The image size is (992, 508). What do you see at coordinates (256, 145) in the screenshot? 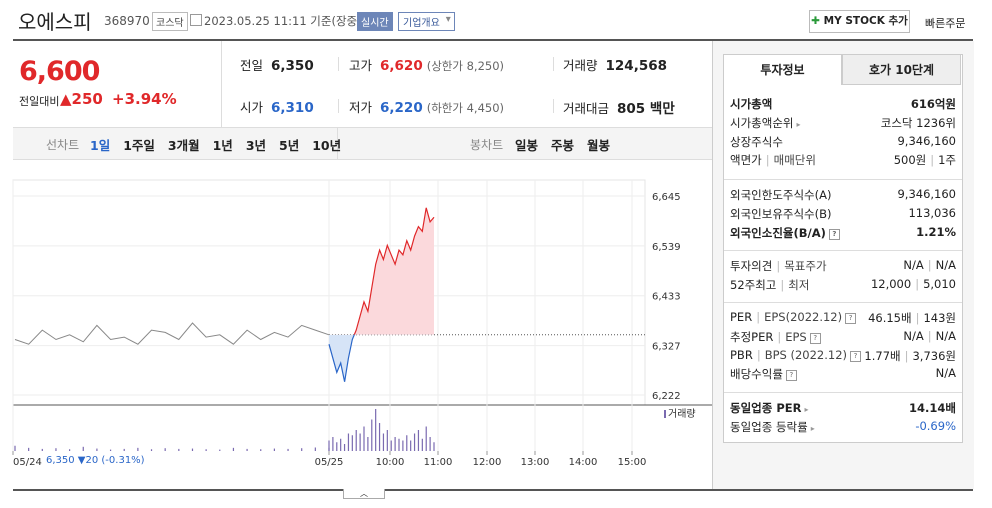
I see `period-tab: 3년` at bounding box center [256, 145].